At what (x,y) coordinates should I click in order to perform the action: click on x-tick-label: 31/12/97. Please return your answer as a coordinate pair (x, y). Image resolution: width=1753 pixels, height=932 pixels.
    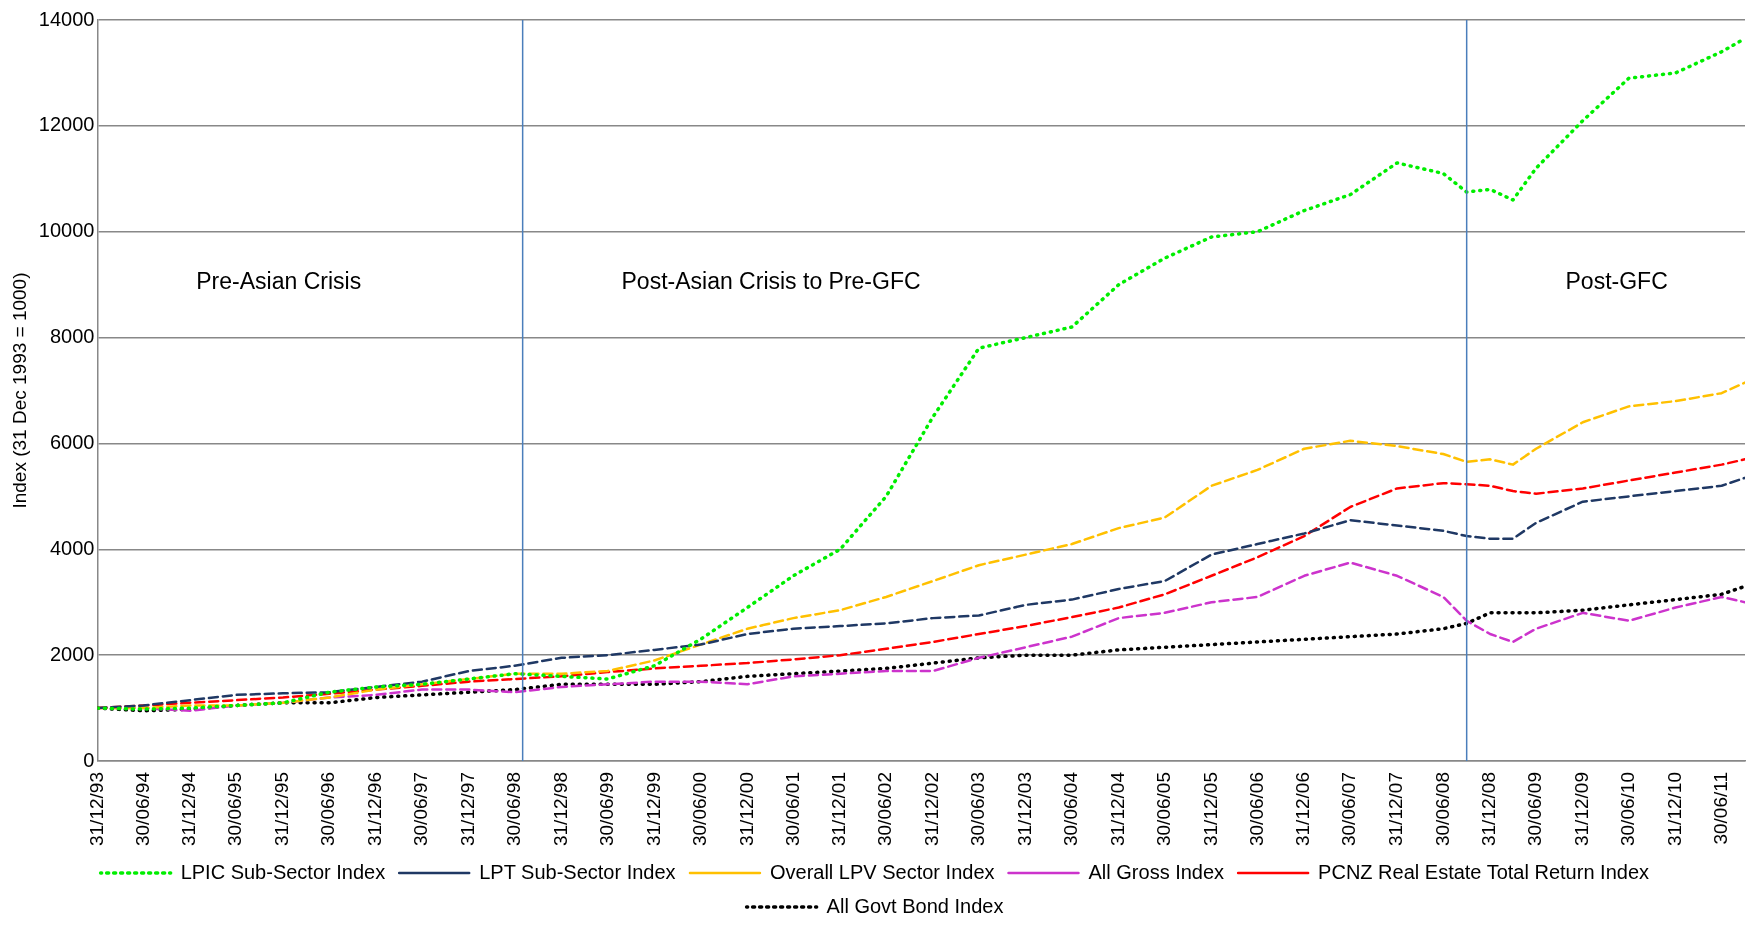
    Looking at the image, I should click on (467, 809).